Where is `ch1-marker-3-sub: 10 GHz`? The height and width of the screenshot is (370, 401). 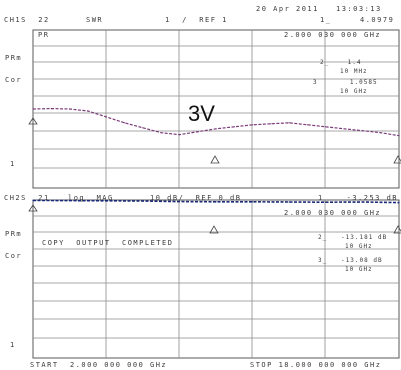 ch1-marker-3-sub: 10 GHz is located at coordinates (354, 91).